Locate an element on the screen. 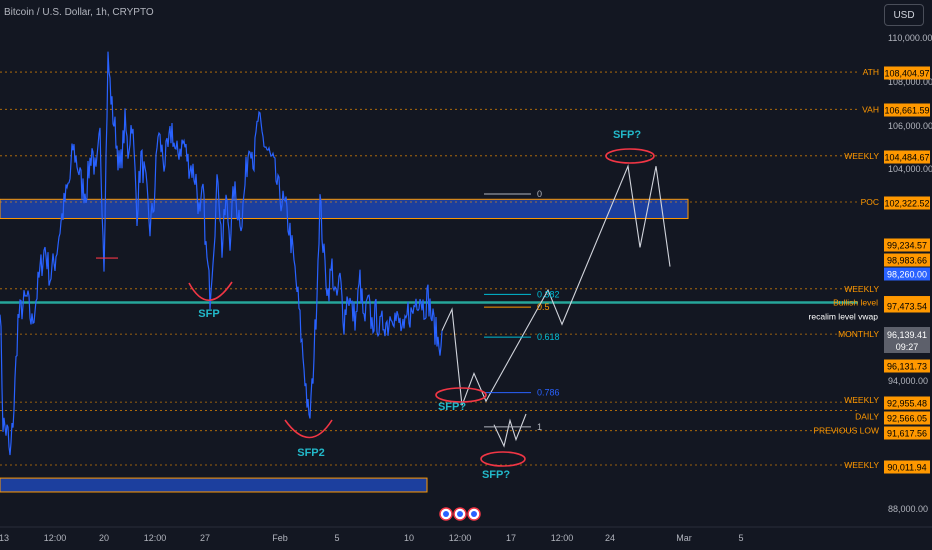 The height and width of the screenshot is (550, 932). x-tick-label: Mar is located at coordinates (684, 538).